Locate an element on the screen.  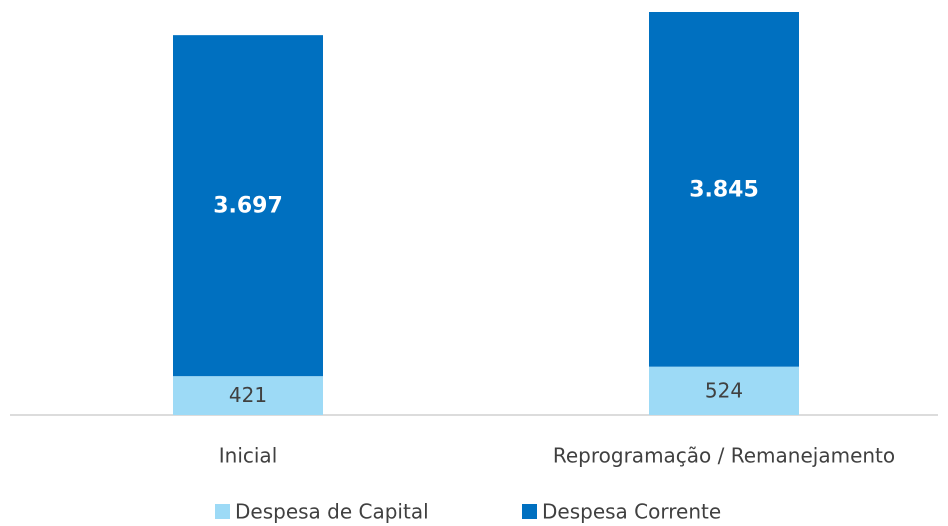
data-label: 421 is located at coordinates (248, 395).